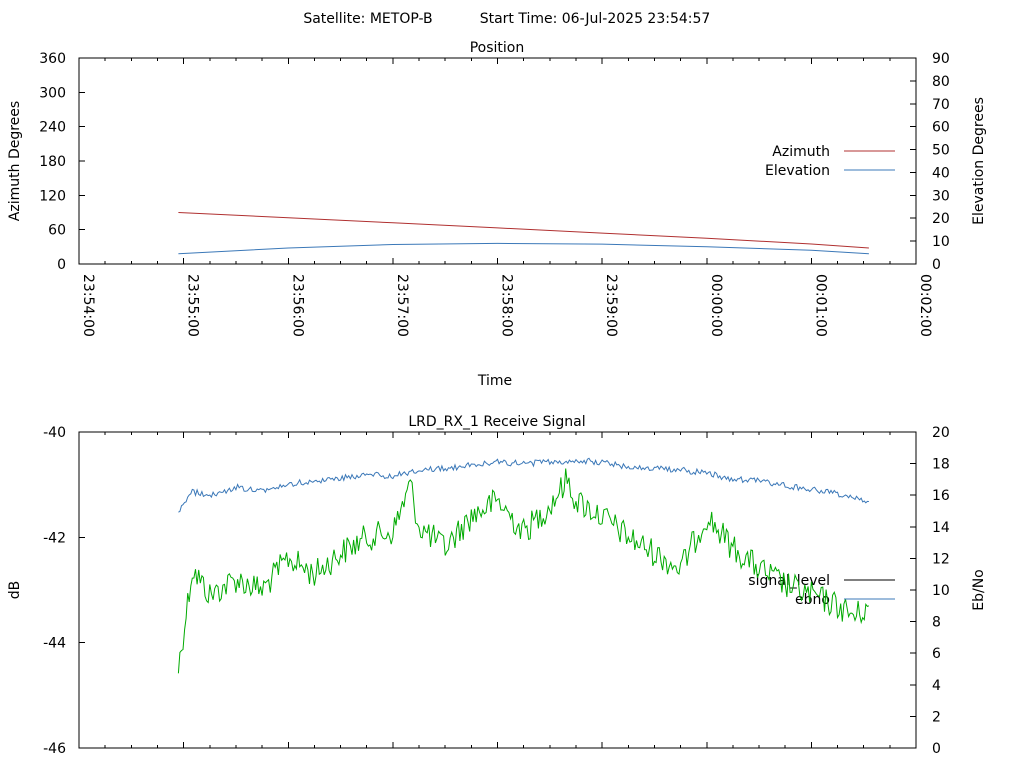 The image size is (1024, 768). Describe the element at coordinates (61, 265) in the screenshot. I see `chart1-ytick-label: 0` at that location.